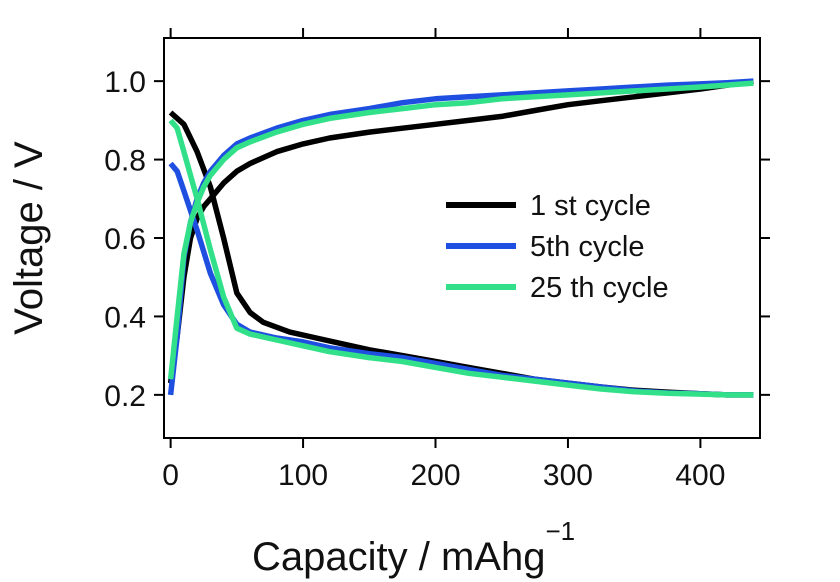  What do you see at coordinates (587, 247) in the screenshot?
I see `legend-label-2: 5th cycle` at bounding box center [587, 247].